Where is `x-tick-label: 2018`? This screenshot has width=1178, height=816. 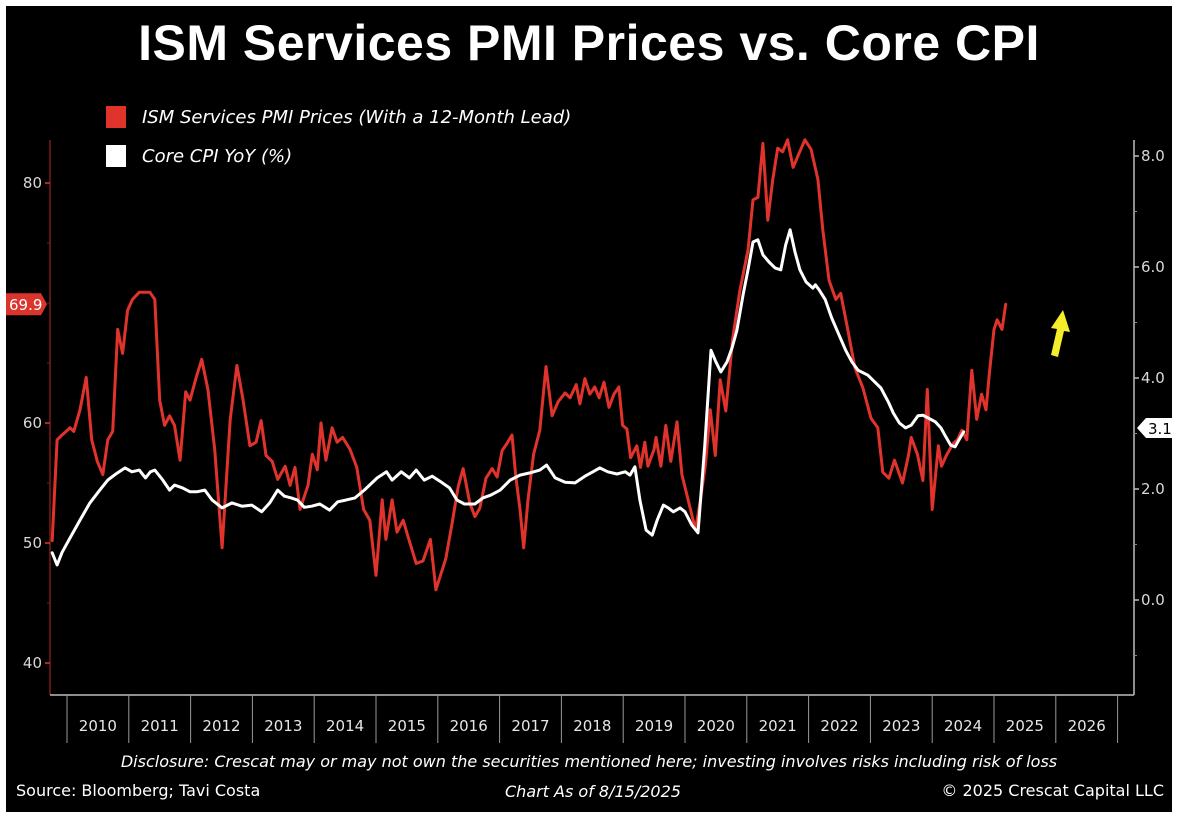 x-tick-label: 2018 is located at coordinates (592, 726).